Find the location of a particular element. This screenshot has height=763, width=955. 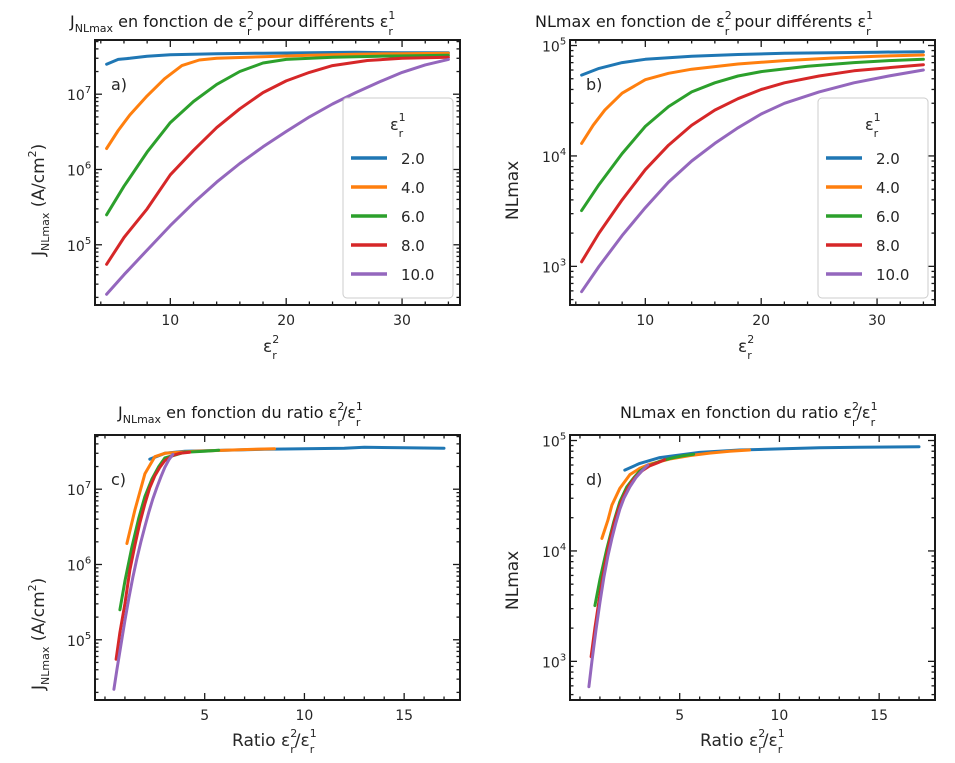

panel-a-x-axis-label: ε2 r is located at coordinates (271, 347).